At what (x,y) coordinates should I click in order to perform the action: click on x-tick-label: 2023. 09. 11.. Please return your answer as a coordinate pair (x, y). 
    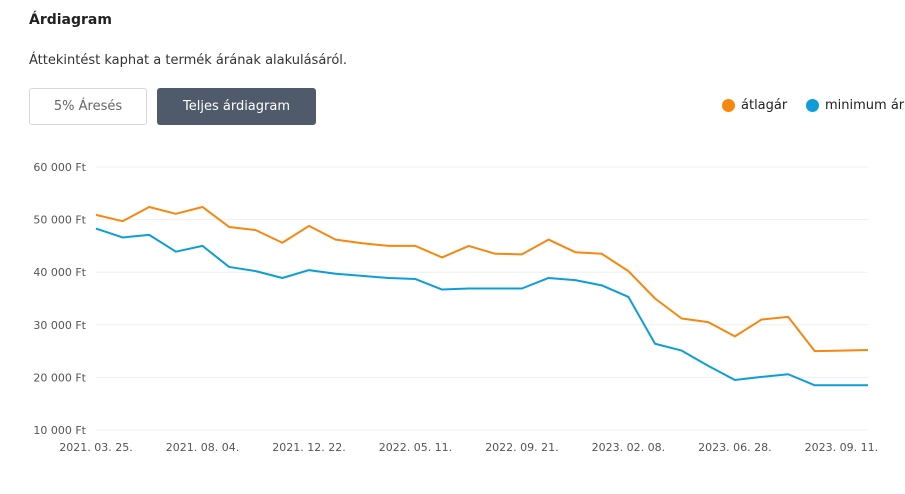
    Looking at the image, I should click on (841, 447).